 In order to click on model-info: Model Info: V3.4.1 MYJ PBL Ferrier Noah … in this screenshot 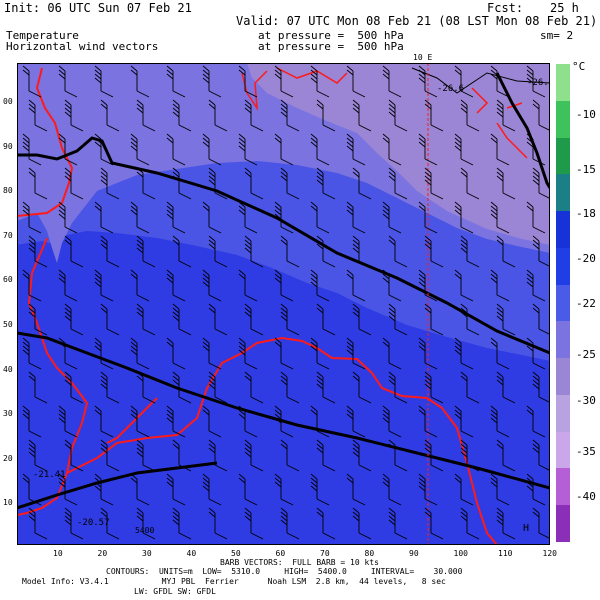, I will do `click(234, 581)`.